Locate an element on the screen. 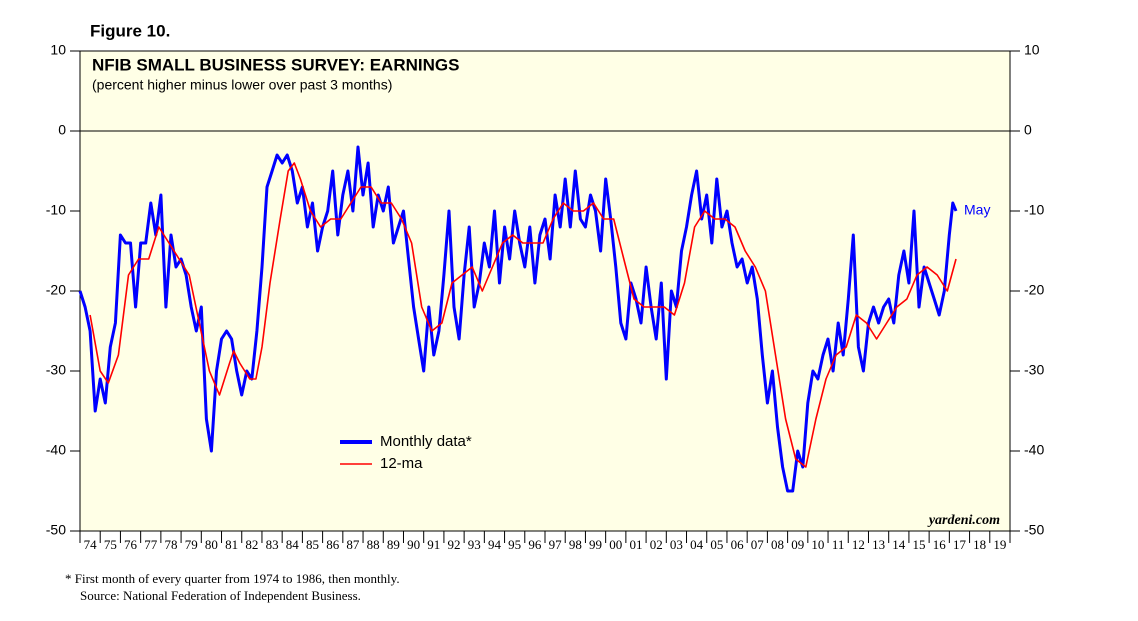  y2-tick-label: -20 is located at coordinates (1034, 290).